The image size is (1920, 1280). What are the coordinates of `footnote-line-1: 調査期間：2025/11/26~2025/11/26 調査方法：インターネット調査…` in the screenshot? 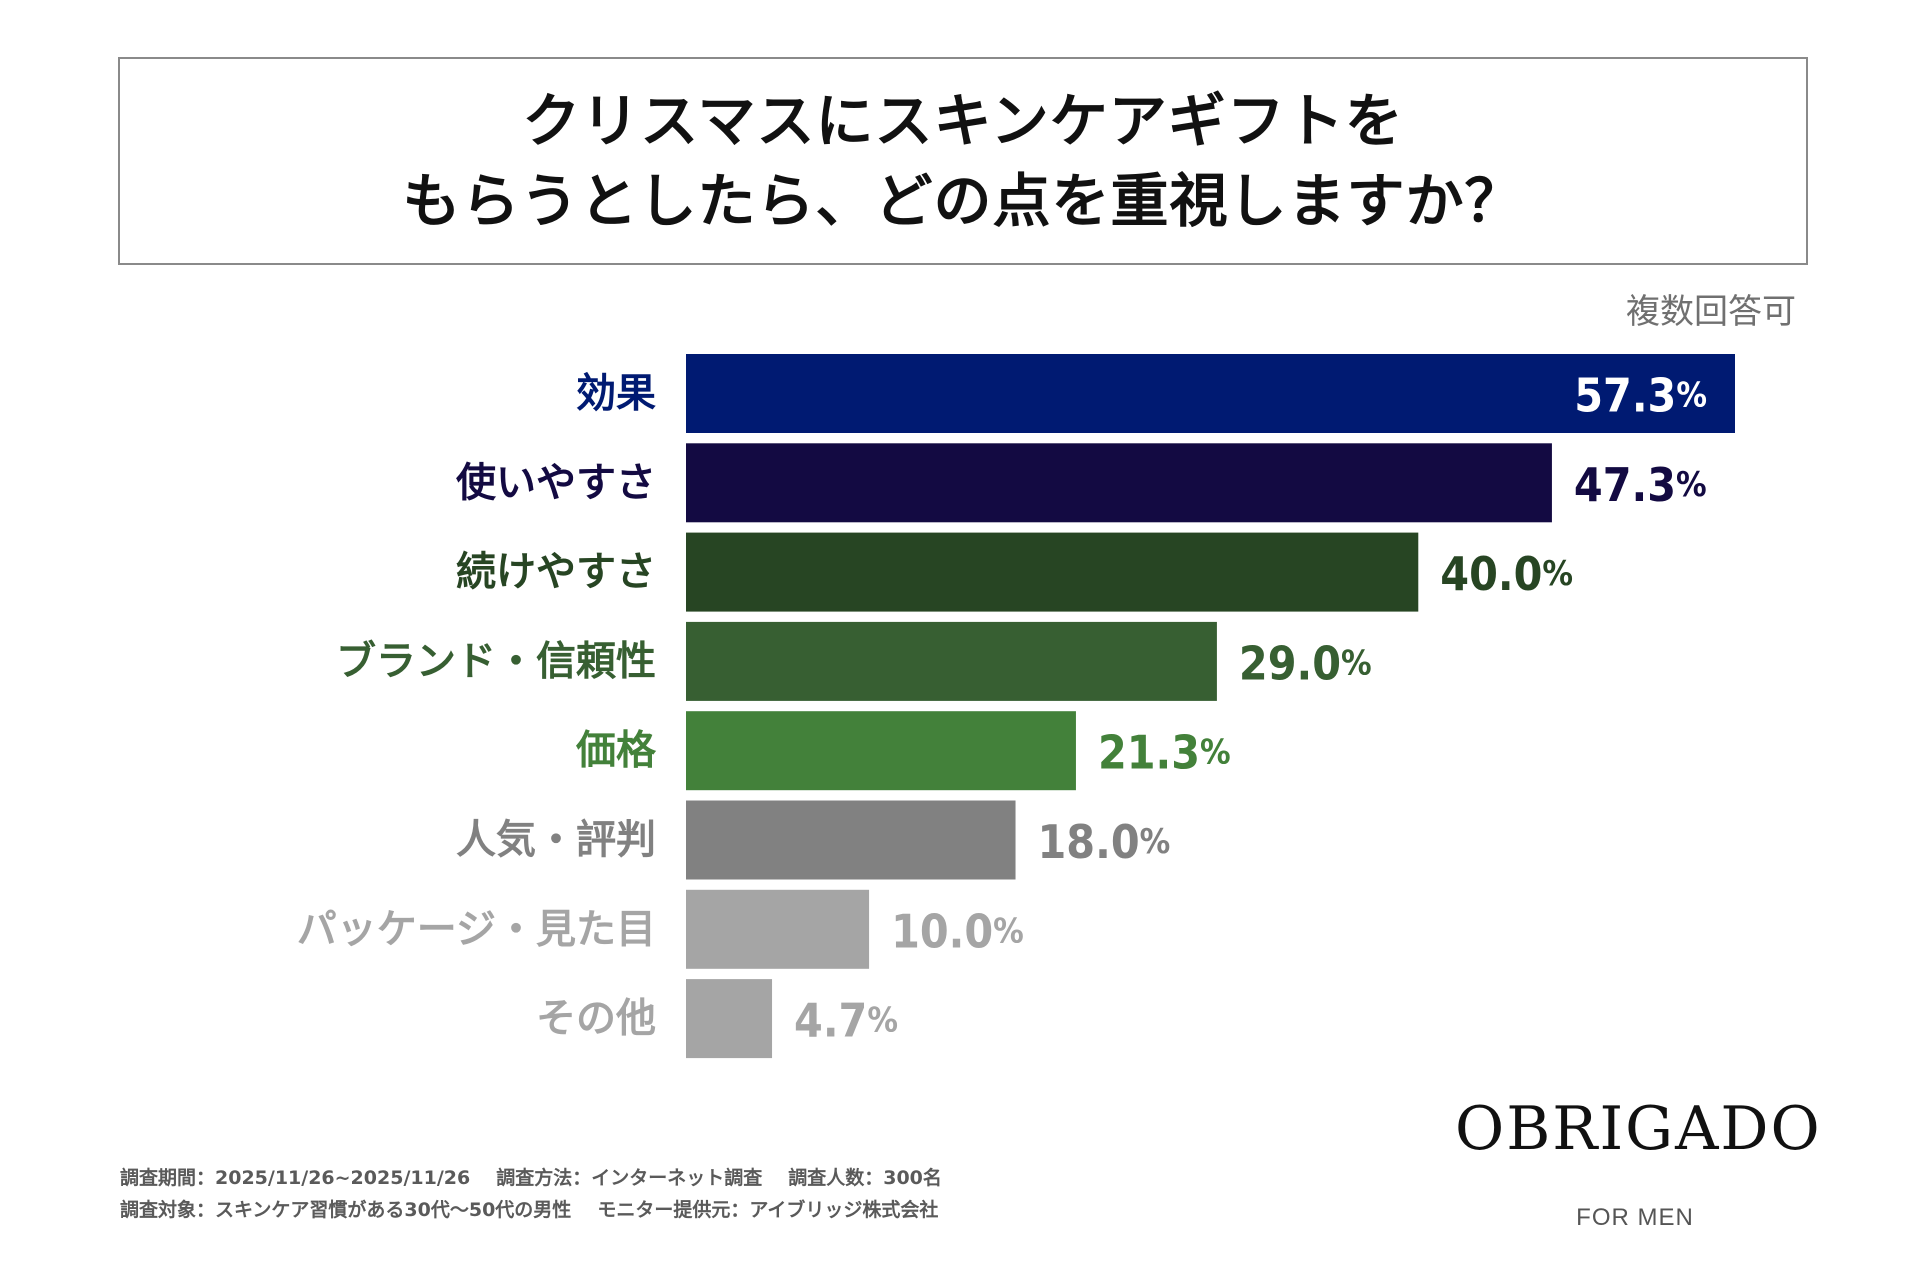 It's located at (544, 1176).